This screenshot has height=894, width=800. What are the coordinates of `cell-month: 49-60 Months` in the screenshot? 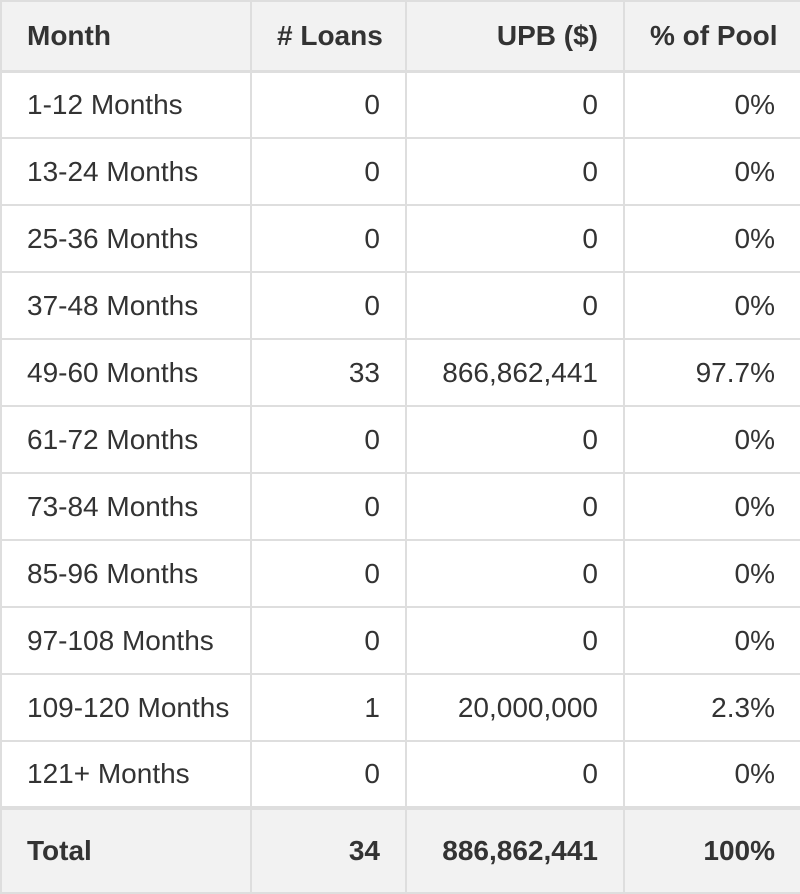 It's located at (126, 372).